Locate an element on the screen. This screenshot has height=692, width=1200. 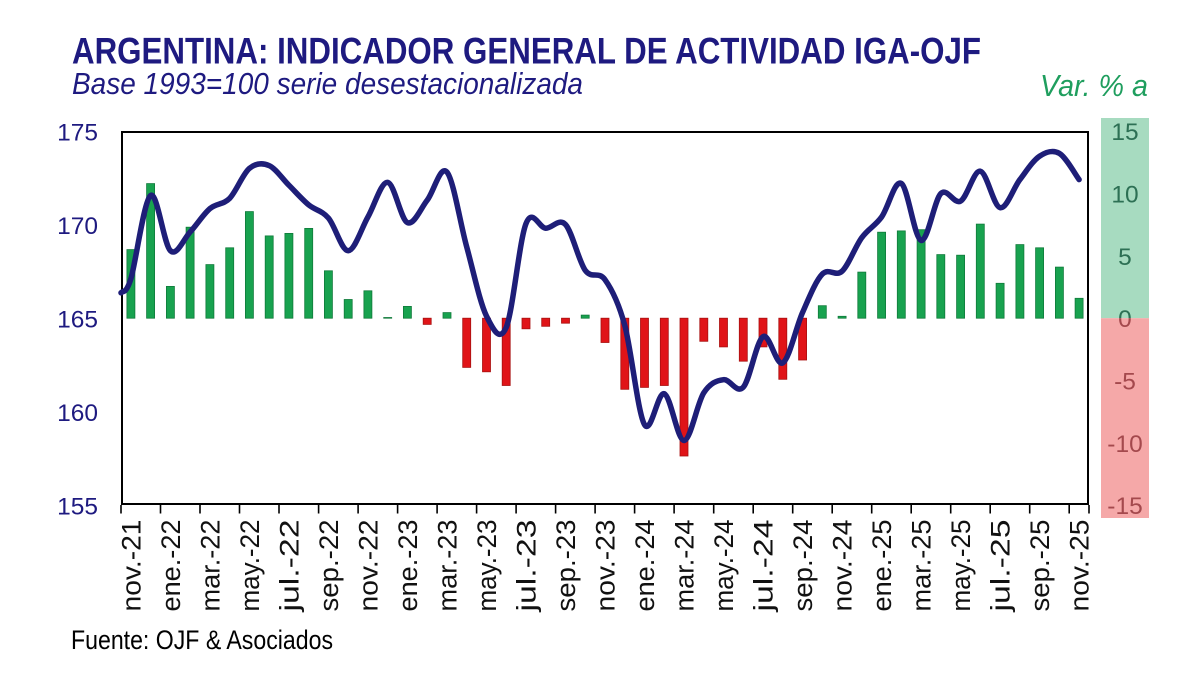
svg-text: nov.-21 is located at coordinates (131, 566).